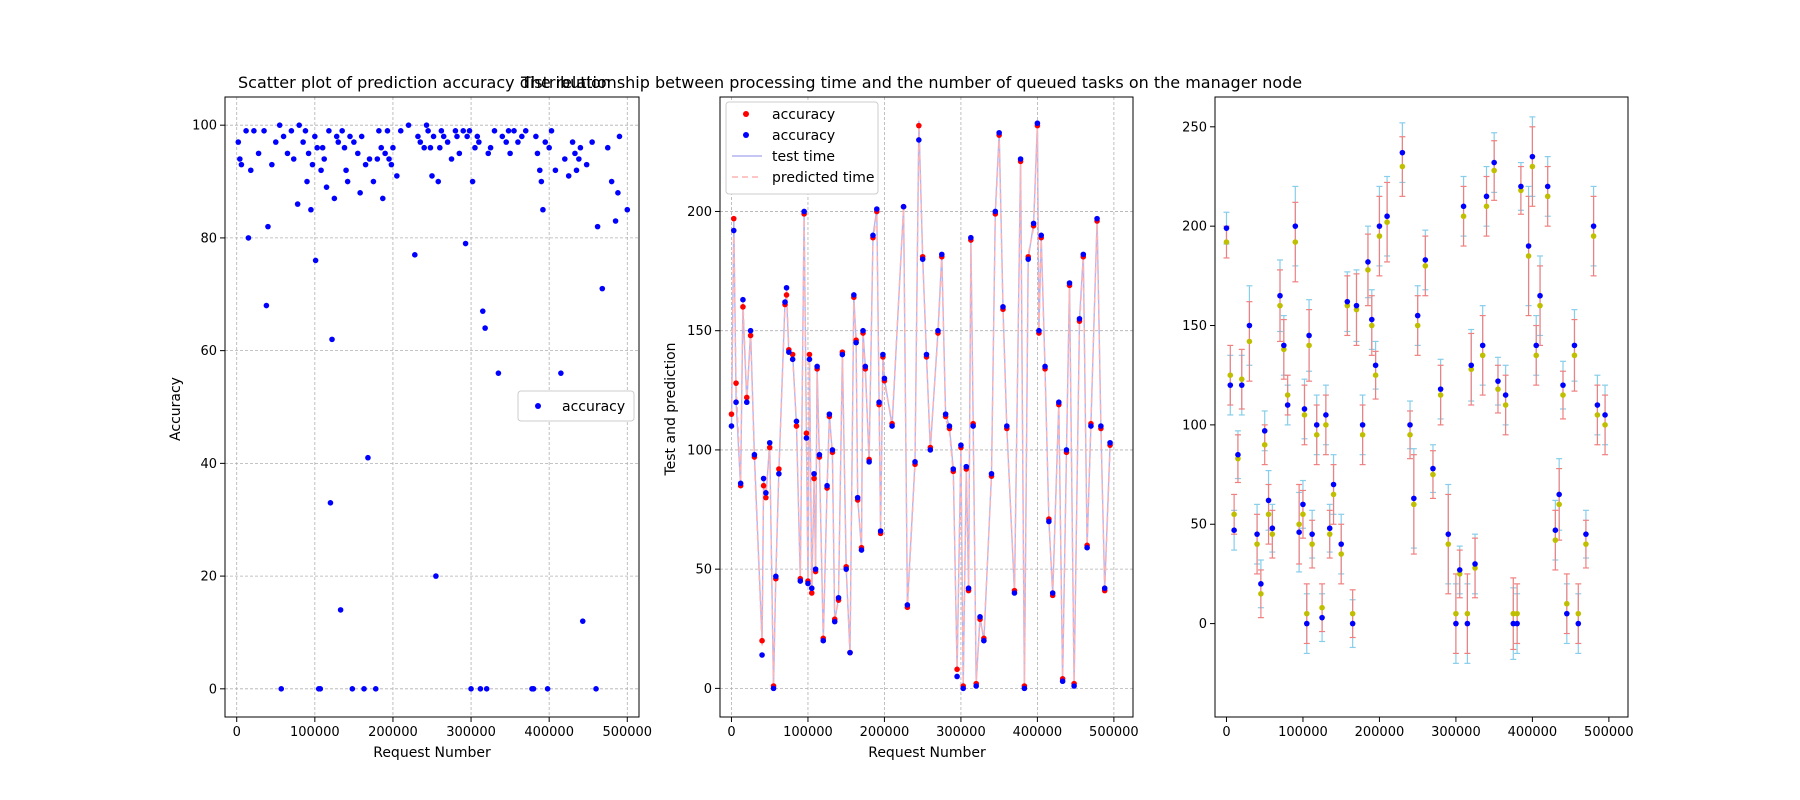  I want to click on y-tick-label: 60, so click(208, 351).